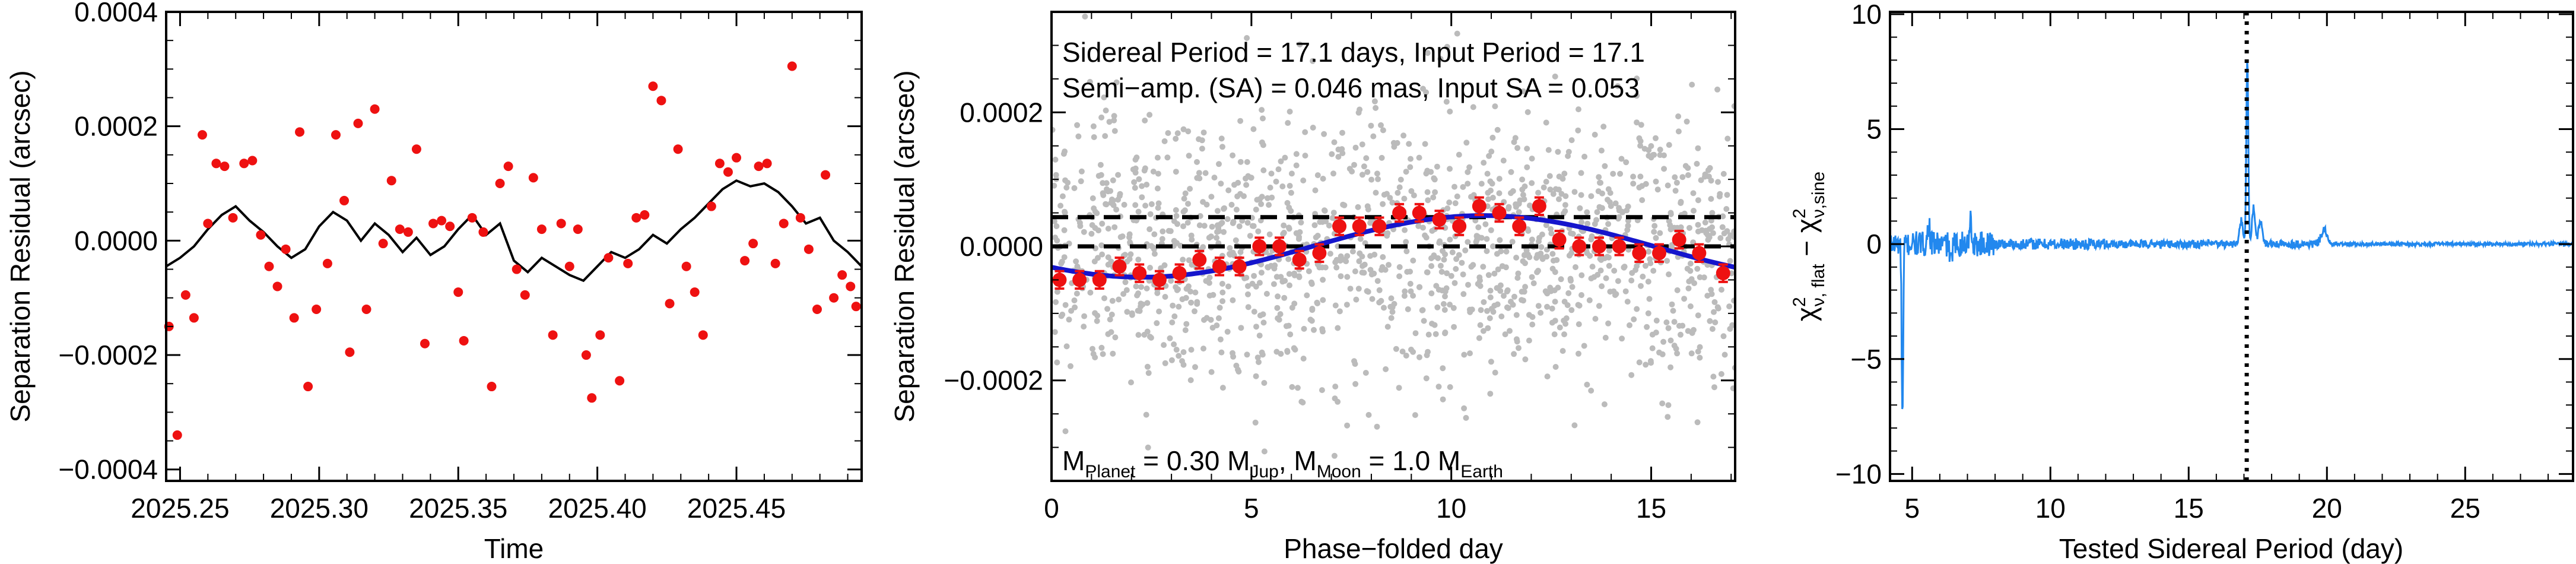 The height and width of the screenshot is (564, 2576). Describe the element at coordinates (1809, 246) in the screenshot. I see `p3-ylabel: χ2ν, flat − χ2ν,sine` at that location.